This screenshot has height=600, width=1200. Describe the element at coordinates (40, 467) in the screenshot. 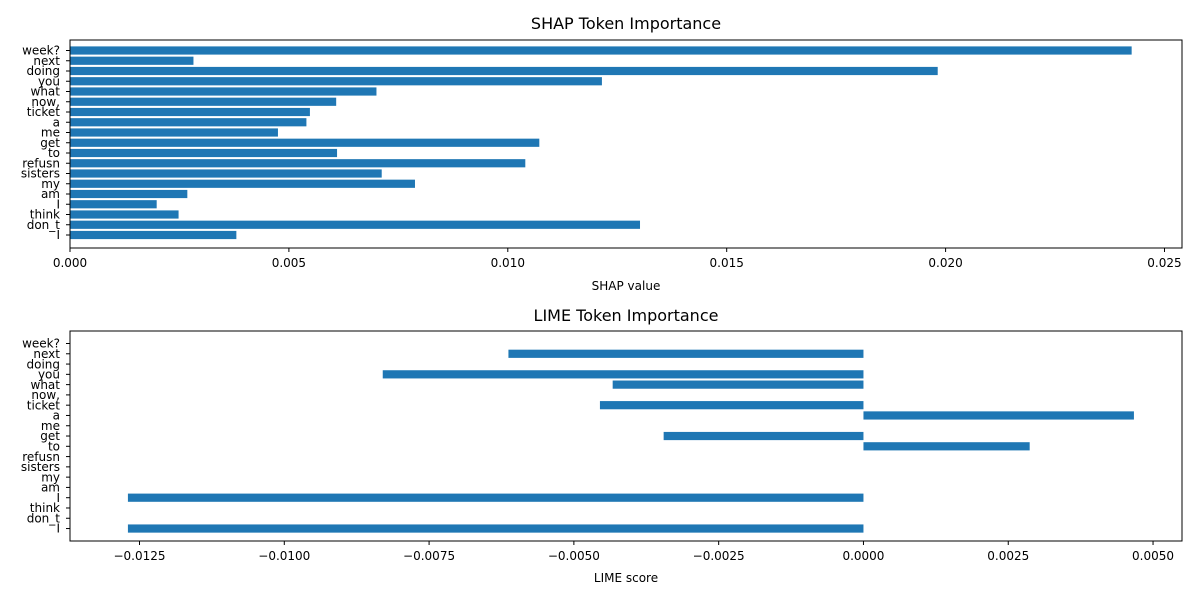

I see `lime-y-tick-label: sisters` at that location.